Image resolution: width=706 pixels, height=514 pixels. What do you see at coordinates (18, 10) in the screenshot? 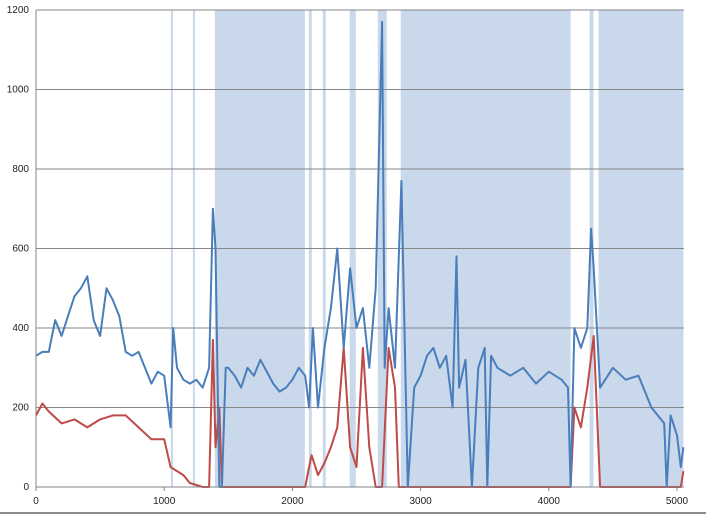
I see `y-tick-label: 1200` at bounding box center [18, 10].